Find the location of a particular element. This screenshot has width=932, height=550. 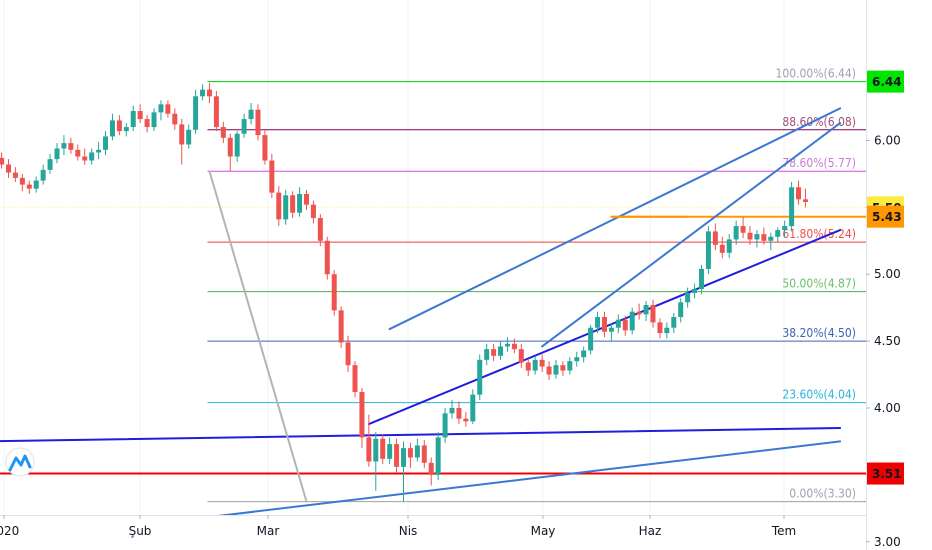

fib-level-label: 50.00%(4.87) is located at coordinates (819, 284).